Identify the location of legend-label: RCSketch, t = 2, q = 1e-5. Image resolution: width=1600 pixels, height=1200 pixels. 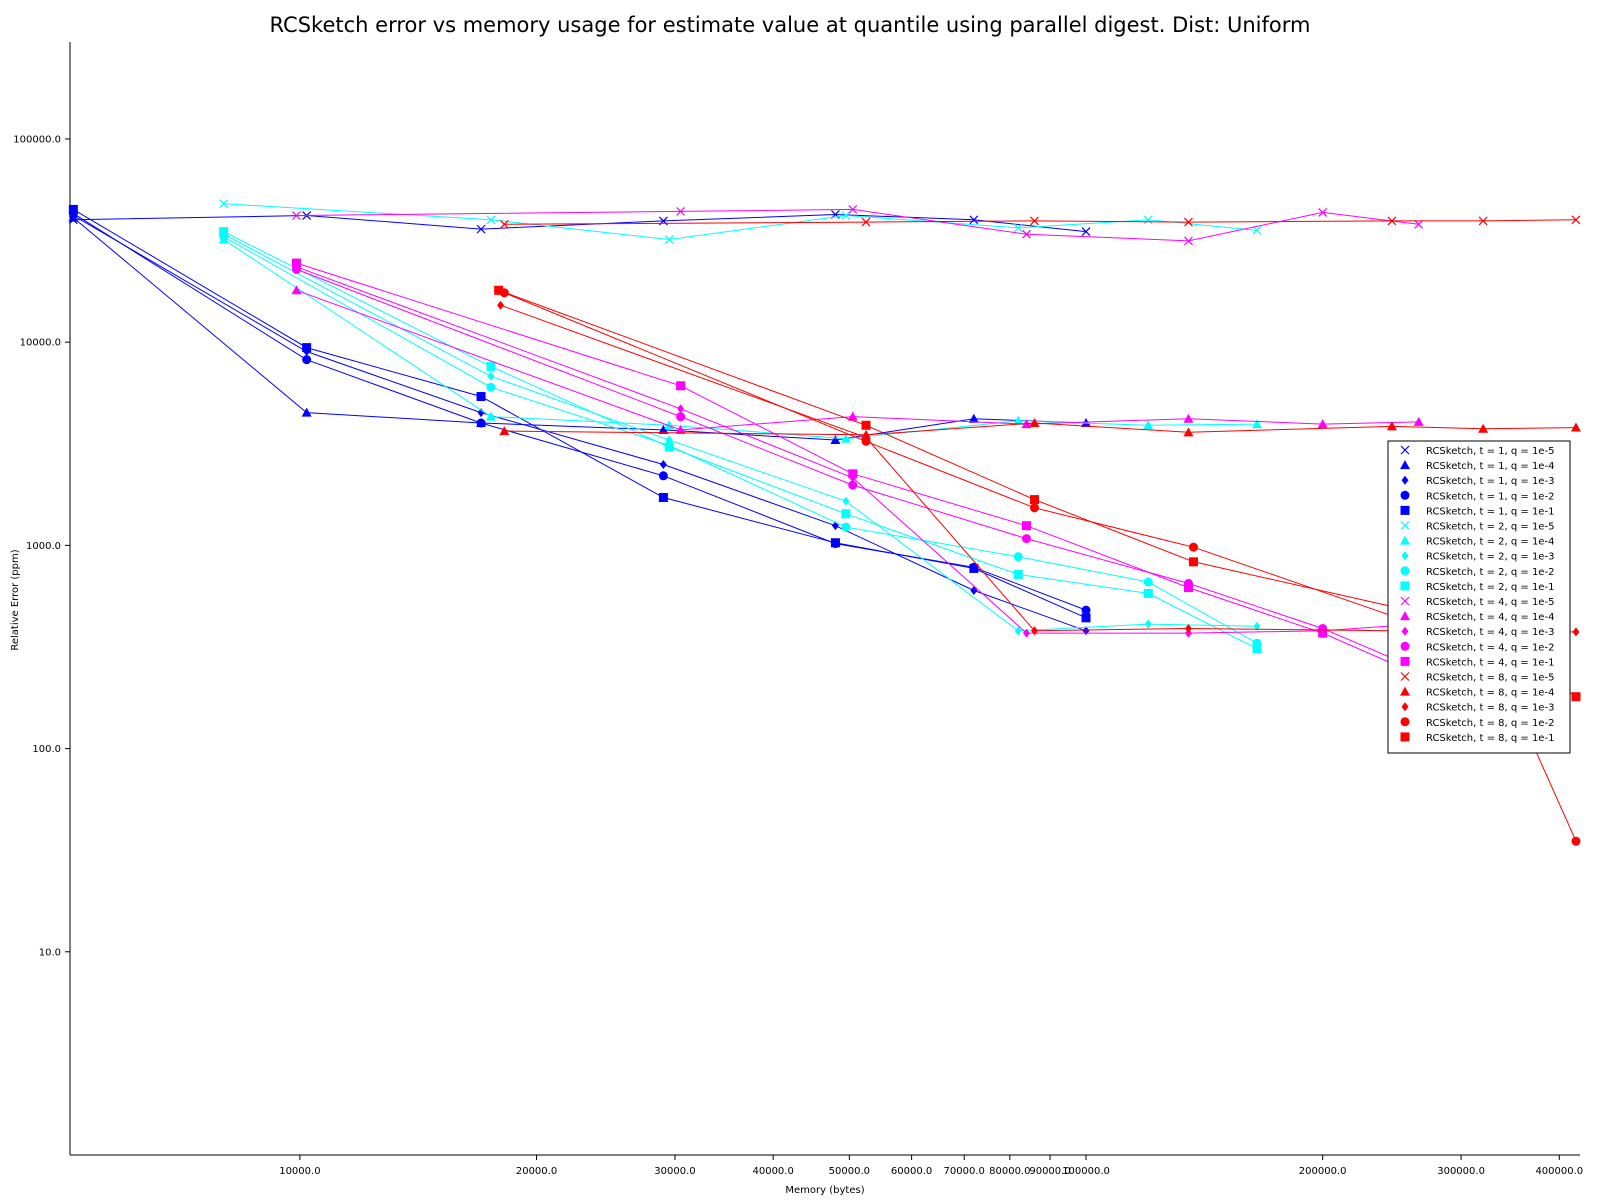
(1490, 527).